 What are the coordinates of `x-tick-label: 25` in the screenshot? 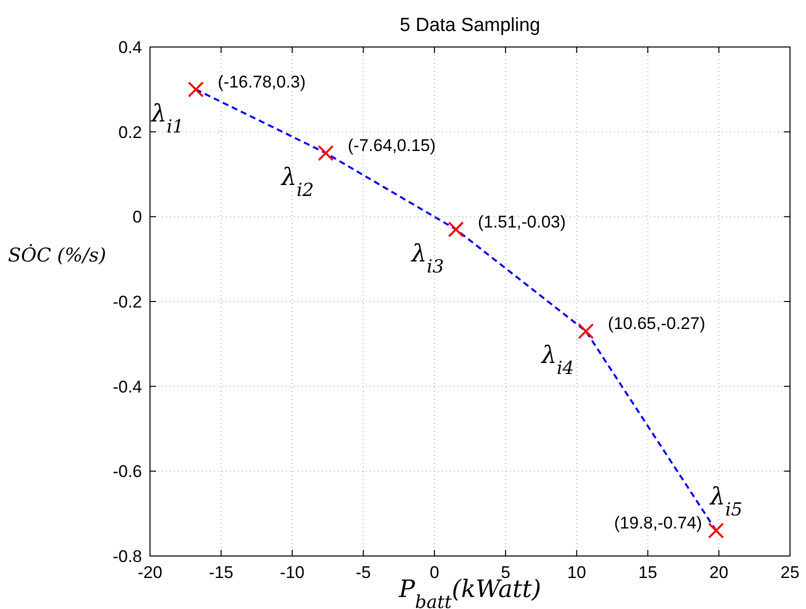 It's located at (790, 572).